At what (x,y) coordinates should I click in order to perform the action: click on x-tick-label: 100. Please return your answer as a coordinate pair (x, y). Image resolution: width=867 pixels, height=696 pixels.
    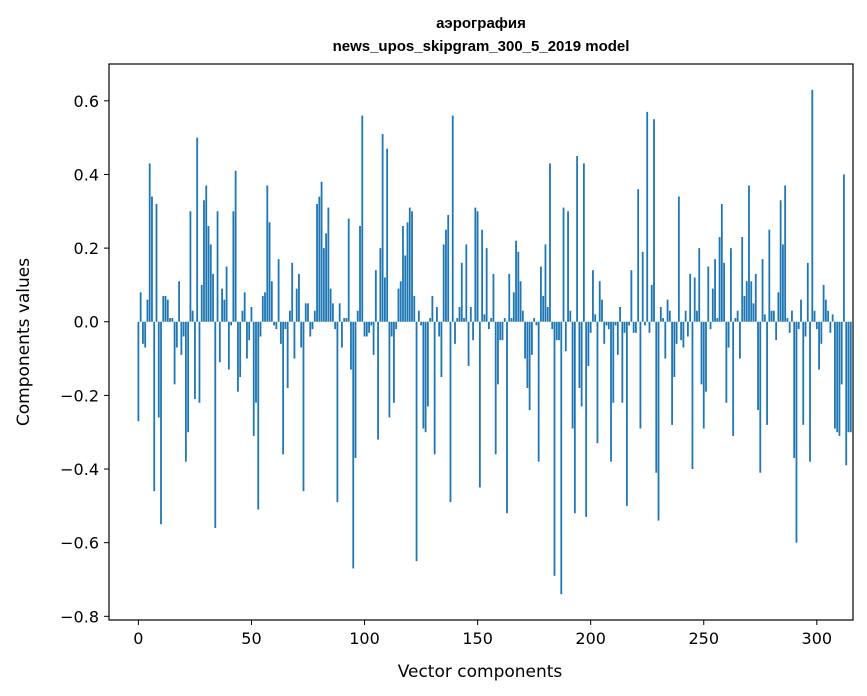
    Looking at the image, I should click on (364, 638).